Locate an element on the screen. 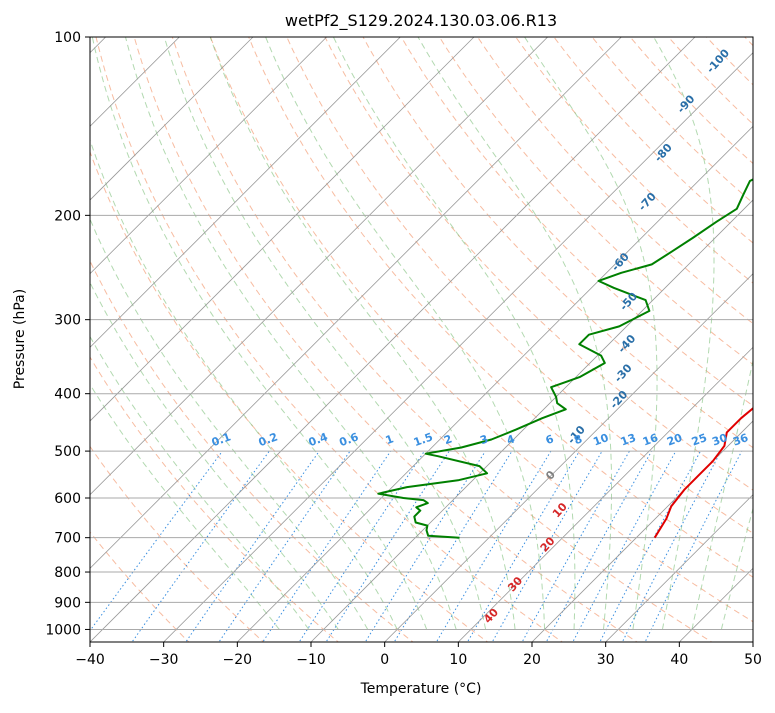  mixing-ratio-label: 1 is located at coordinates (390, 439).